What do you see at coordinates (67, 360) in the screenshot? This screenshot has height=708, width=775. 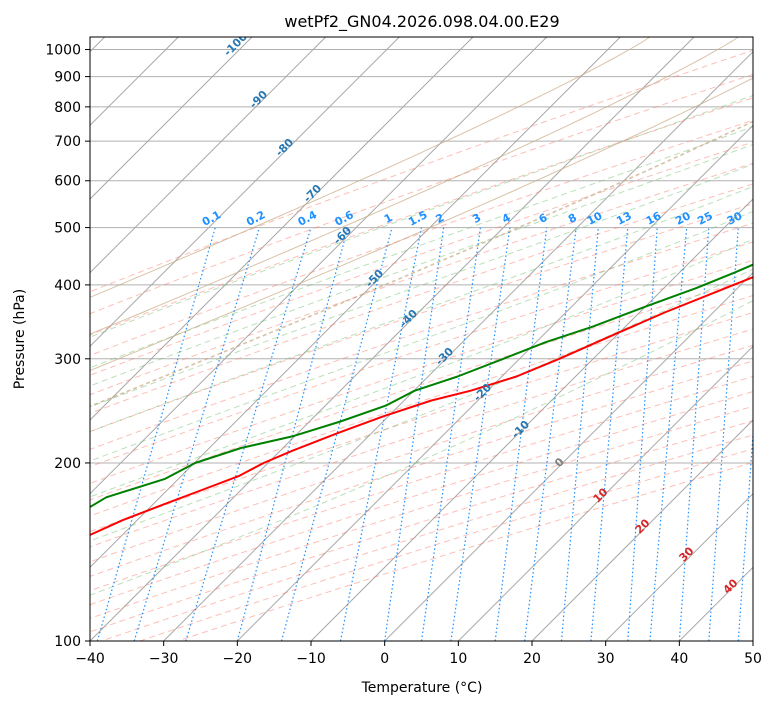 I see `y-tick-label: 300` at bounding box center [67, 360].